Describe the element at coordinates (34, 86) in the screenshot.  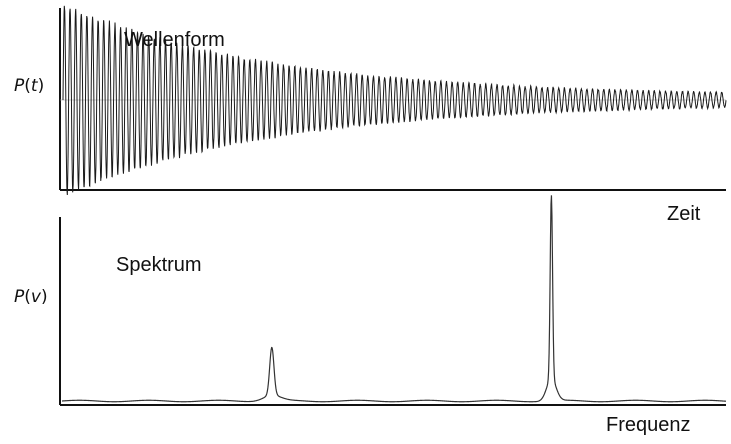
I see `y-axis-label-var: t` at that location.